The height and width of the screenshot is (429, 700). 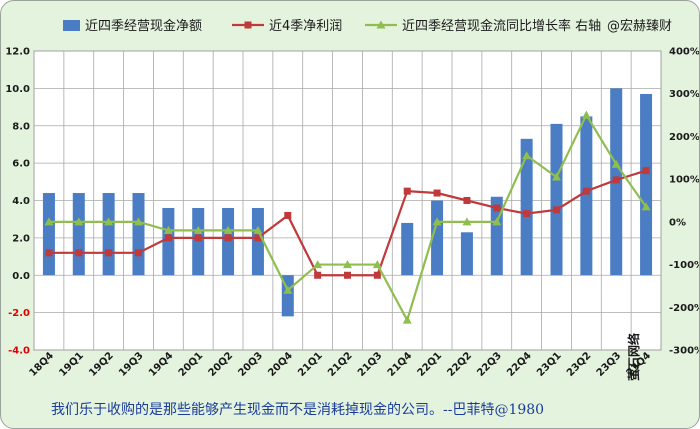 I want to click on growth-rate-point-19Q1, so click(x=79, y=221).